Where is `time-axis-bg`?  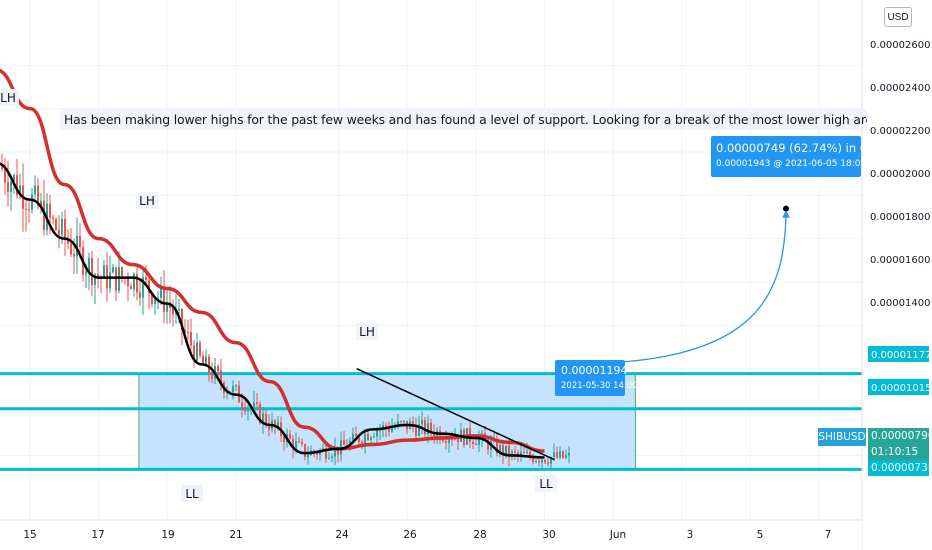
time-axis-bg is located at coordinates (431, 535).